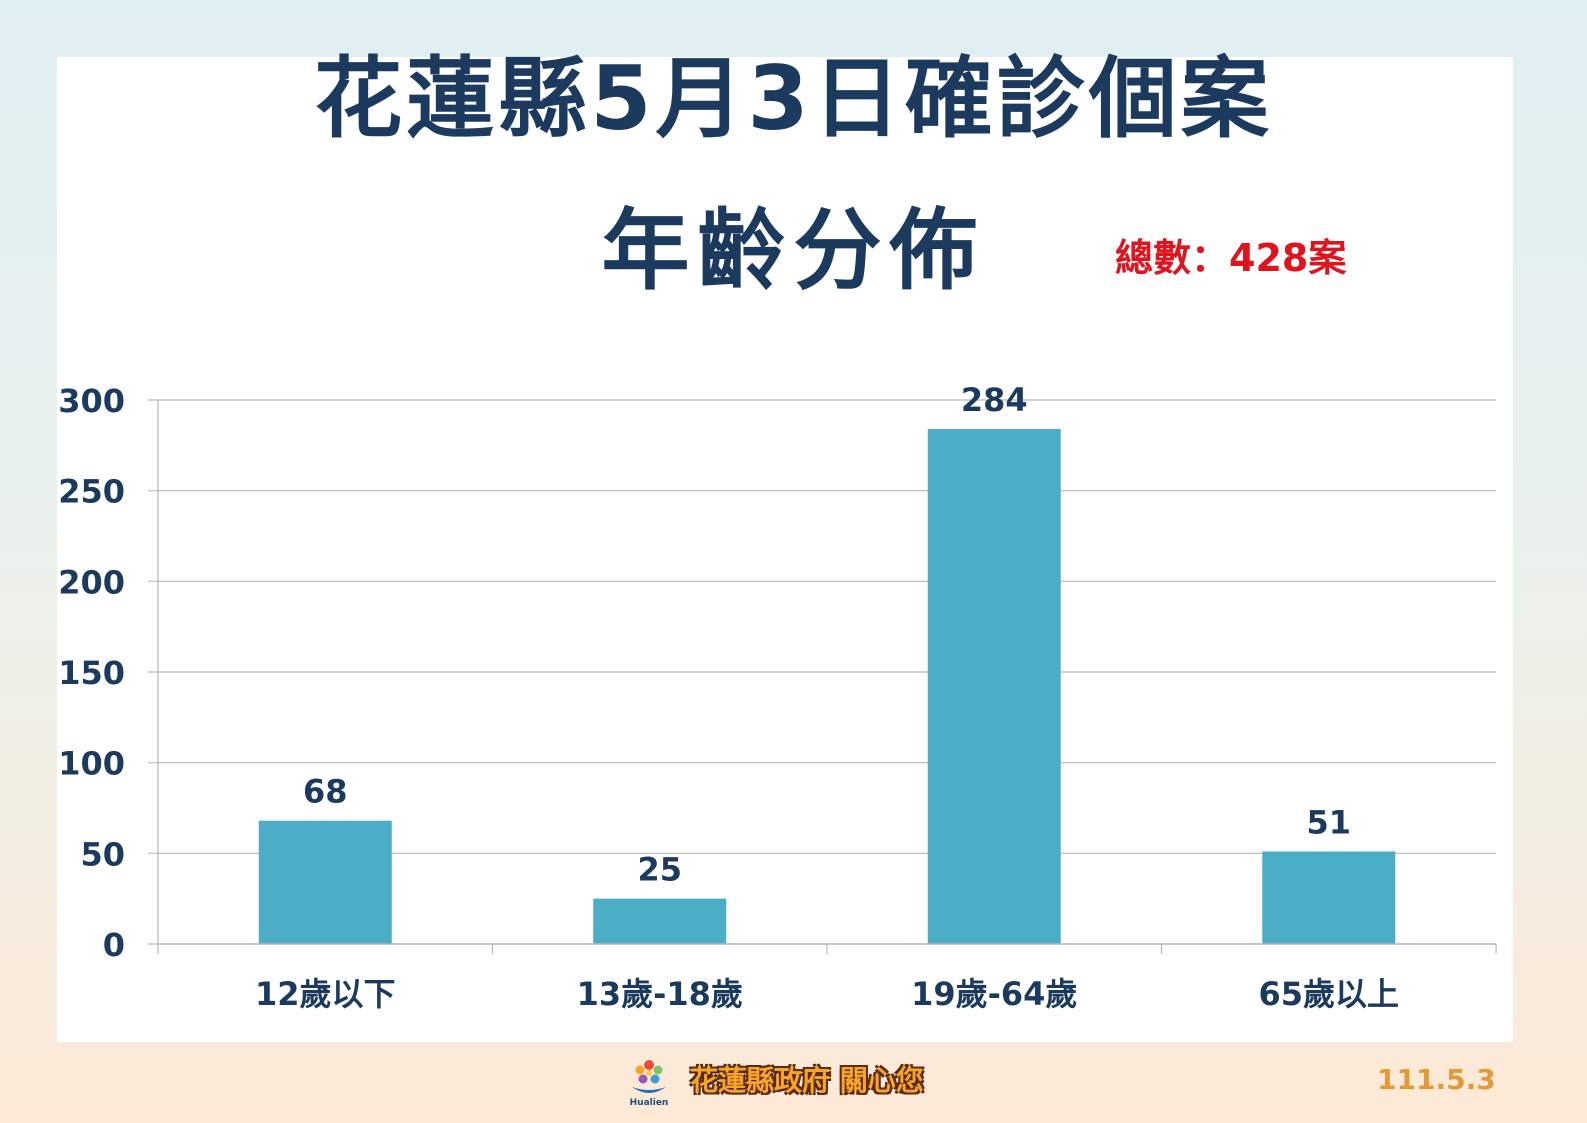 This screenshot has height=1123, width=1587. I want to click on x-tick-label: 13歲-18歲, so click(660, 994).